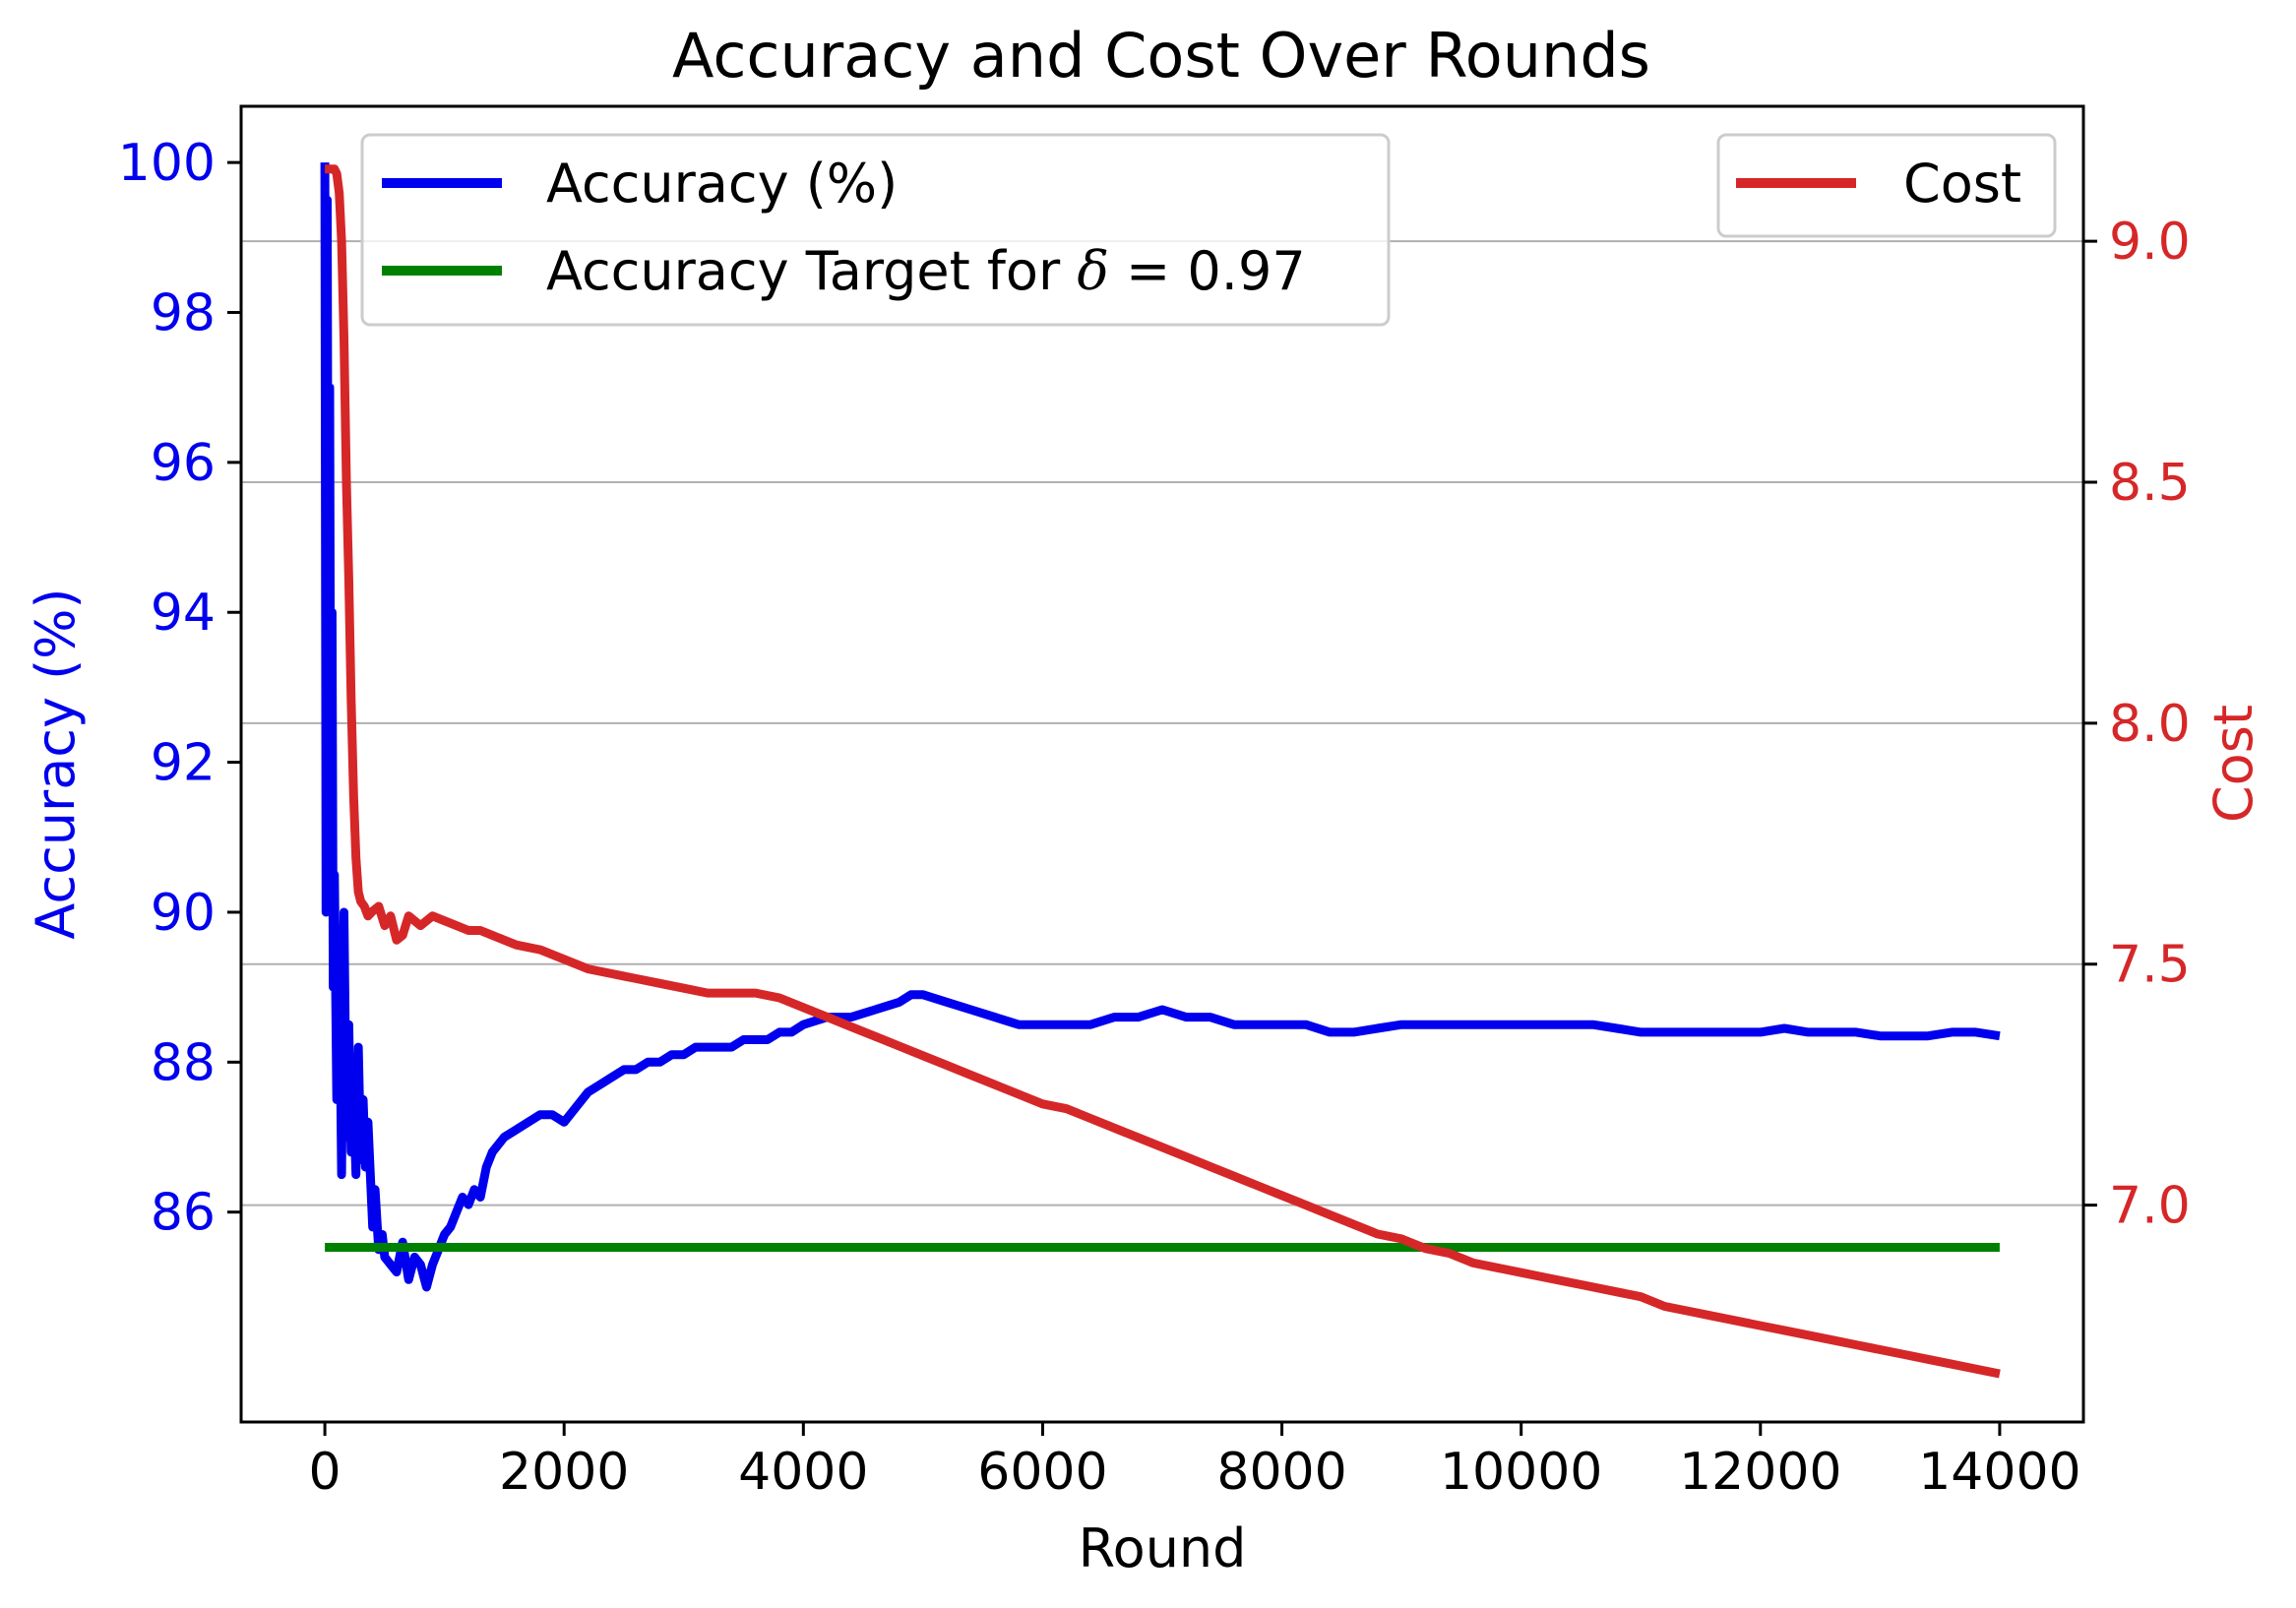 This screenshot has width=2296, height=1608. Describe the element at coordinates (183, 1213) in the screenshot. I see `y-left-tick-label-0: 86` at that location.